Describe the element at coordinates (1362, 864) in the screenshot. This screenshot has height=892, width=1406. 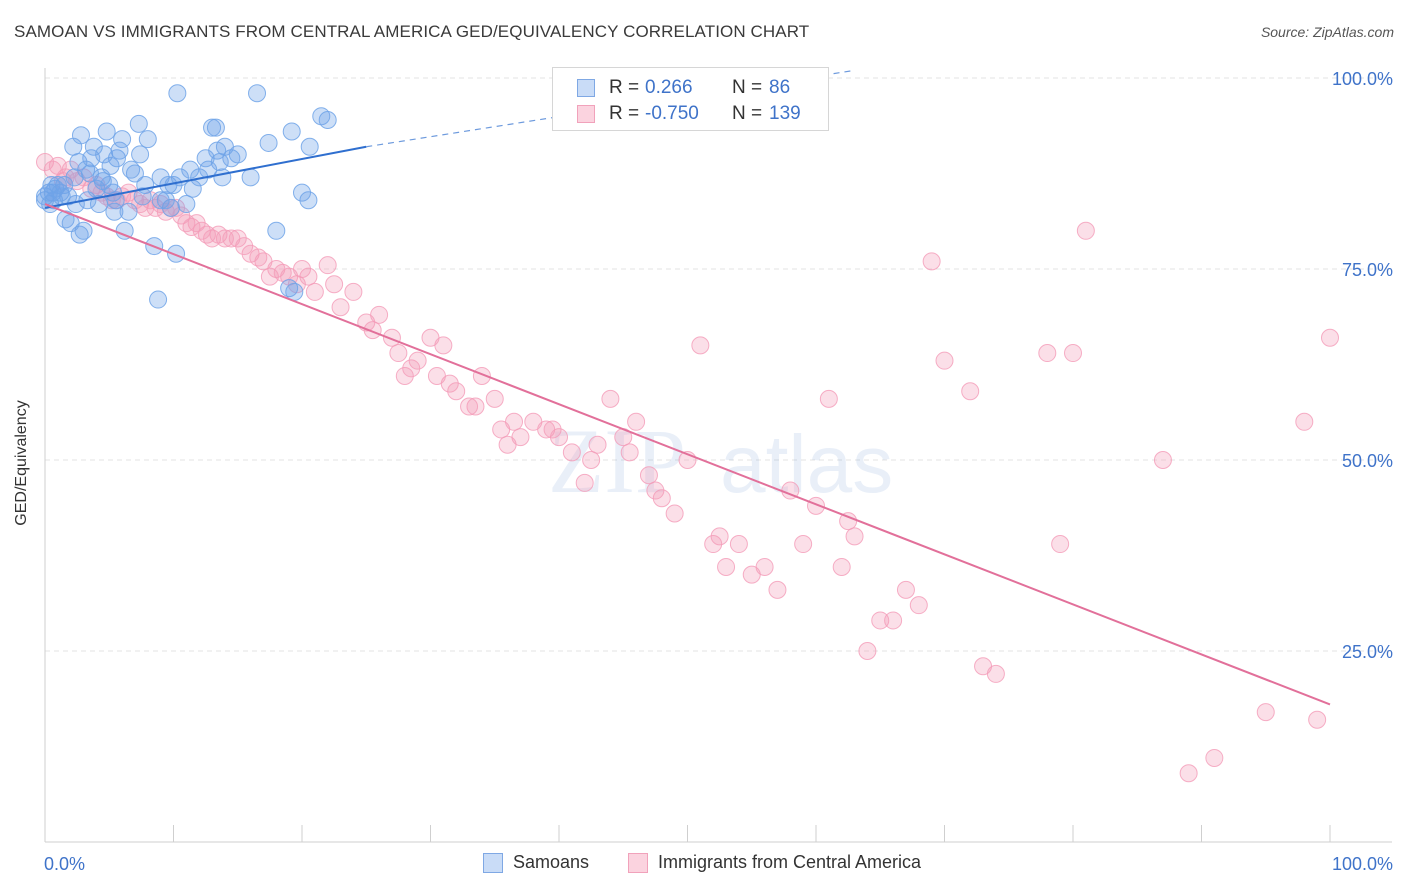
I see `x-tick-label: 100.0%` at that location.